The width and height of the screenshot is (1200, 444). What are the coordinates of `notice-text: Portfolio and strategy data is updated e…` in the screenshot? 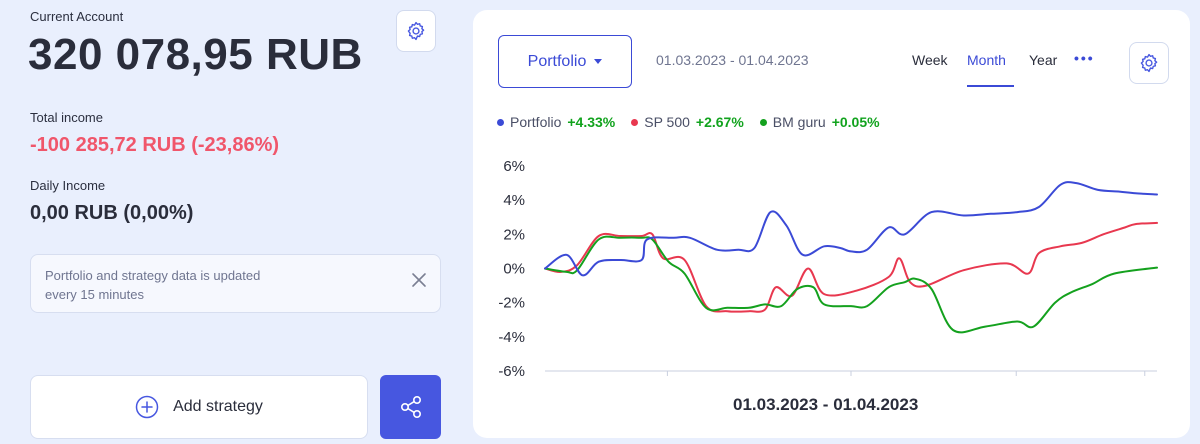 It's located at (190, 285).